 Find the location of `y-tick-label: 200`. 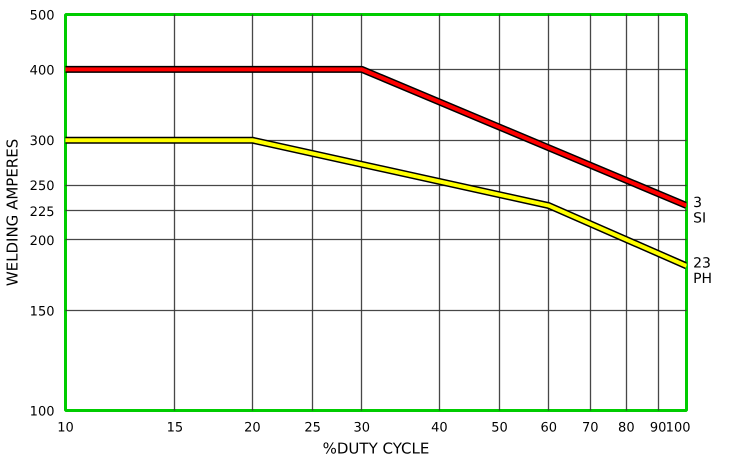

y-tick-label: 200 is located at coordinates (42, 241).